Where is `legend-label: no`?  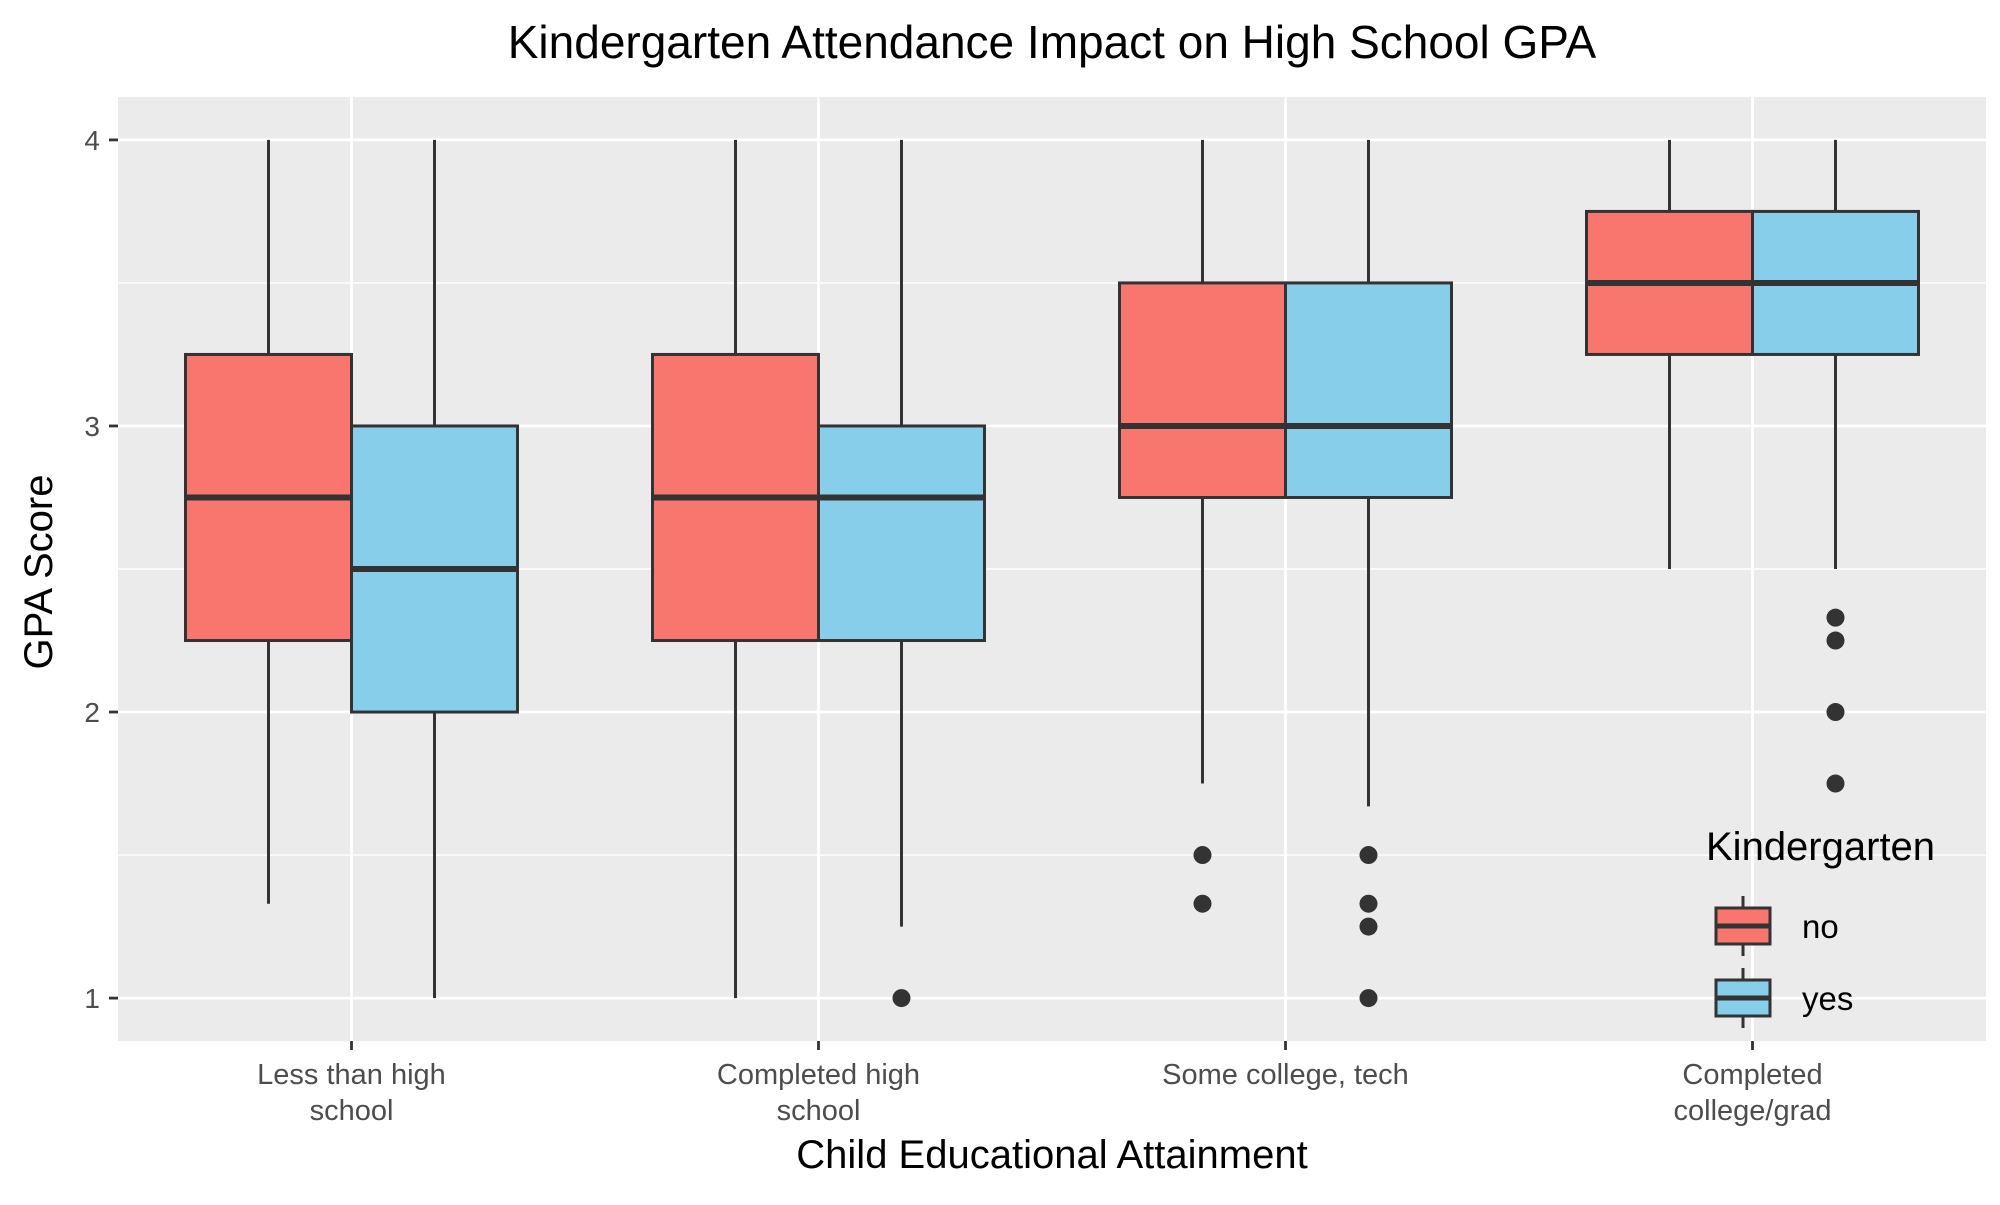
legend-label: no is located at coordinates (1820, 926).